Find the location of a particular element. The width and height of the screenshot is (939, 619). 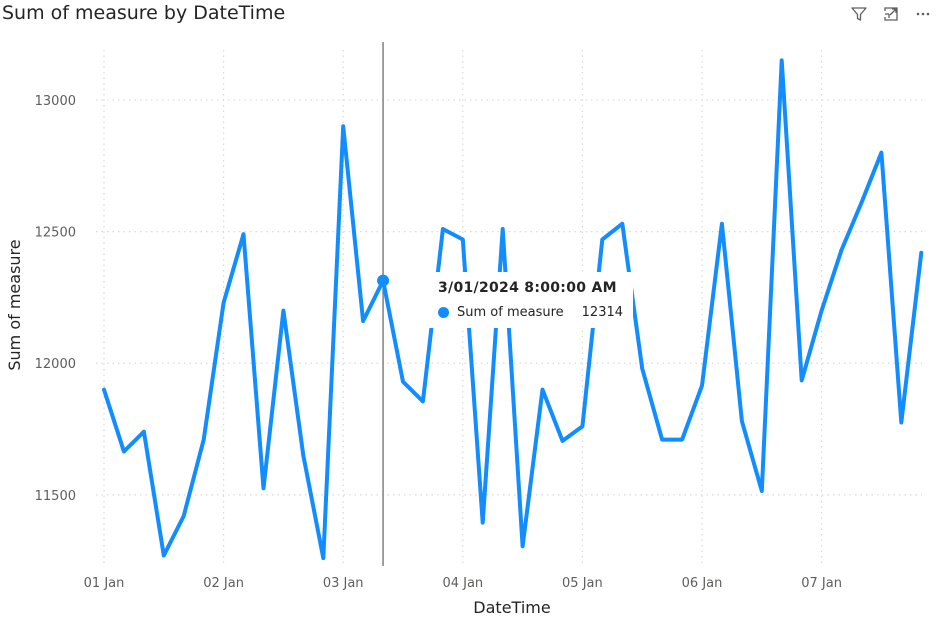

tooltip-row: Sum of measure 12314 is located at coordinates (530, 312).